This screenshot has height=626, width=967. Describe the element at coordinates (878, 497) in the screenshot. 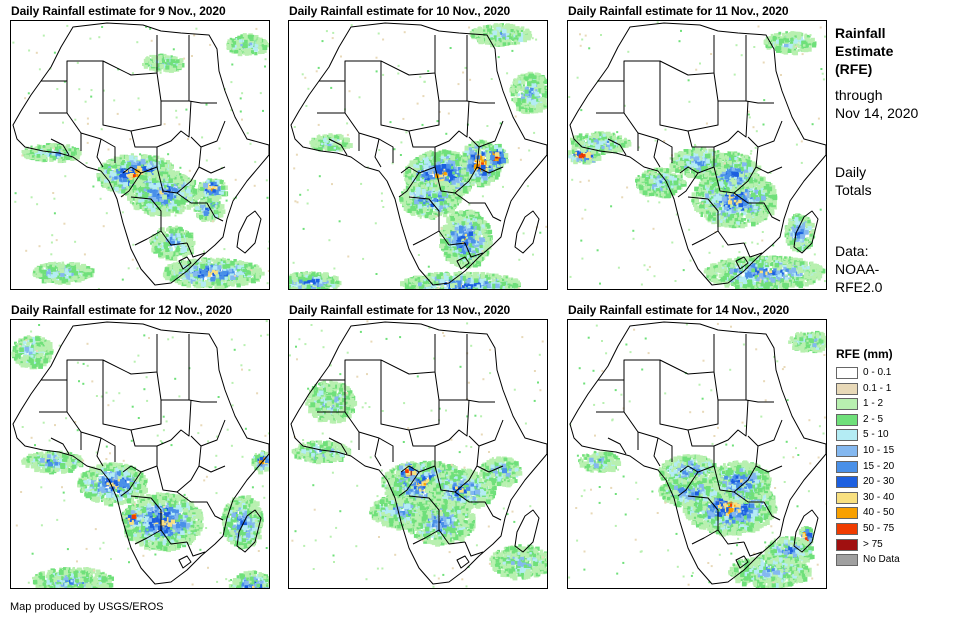

I see `legend-label: 30 - 40` at that location.